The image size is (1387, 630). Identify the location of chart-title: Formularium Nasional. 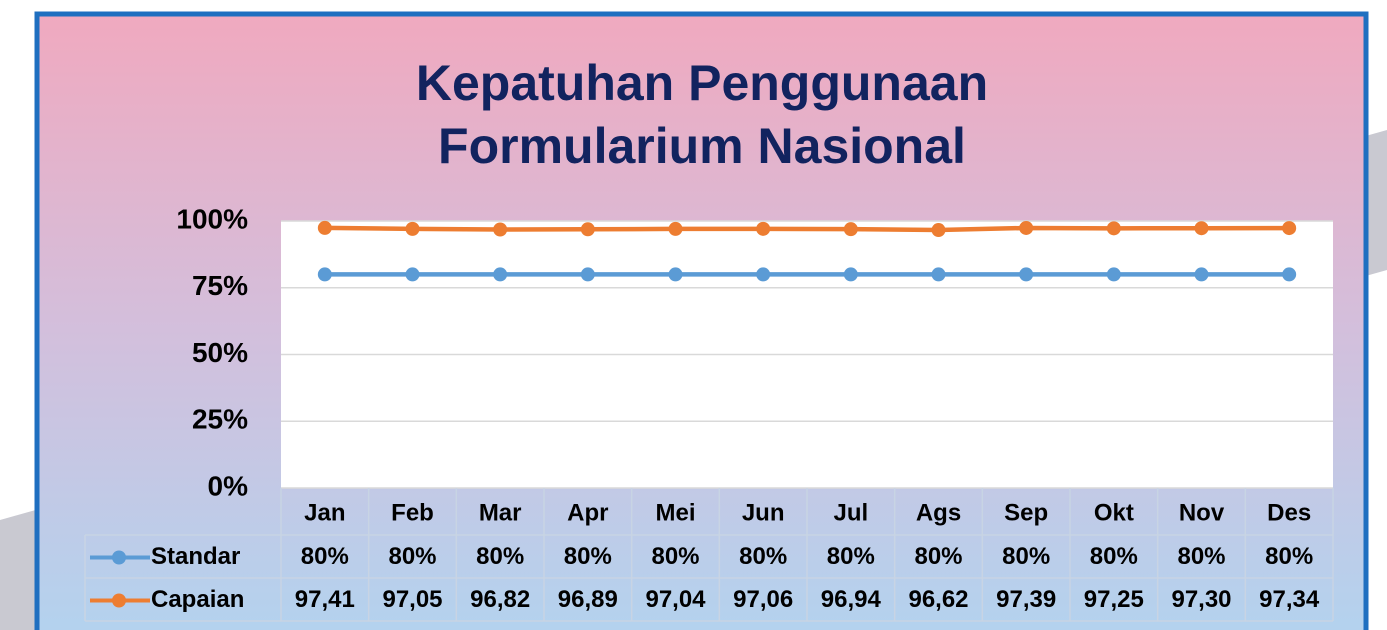
(702, 146).